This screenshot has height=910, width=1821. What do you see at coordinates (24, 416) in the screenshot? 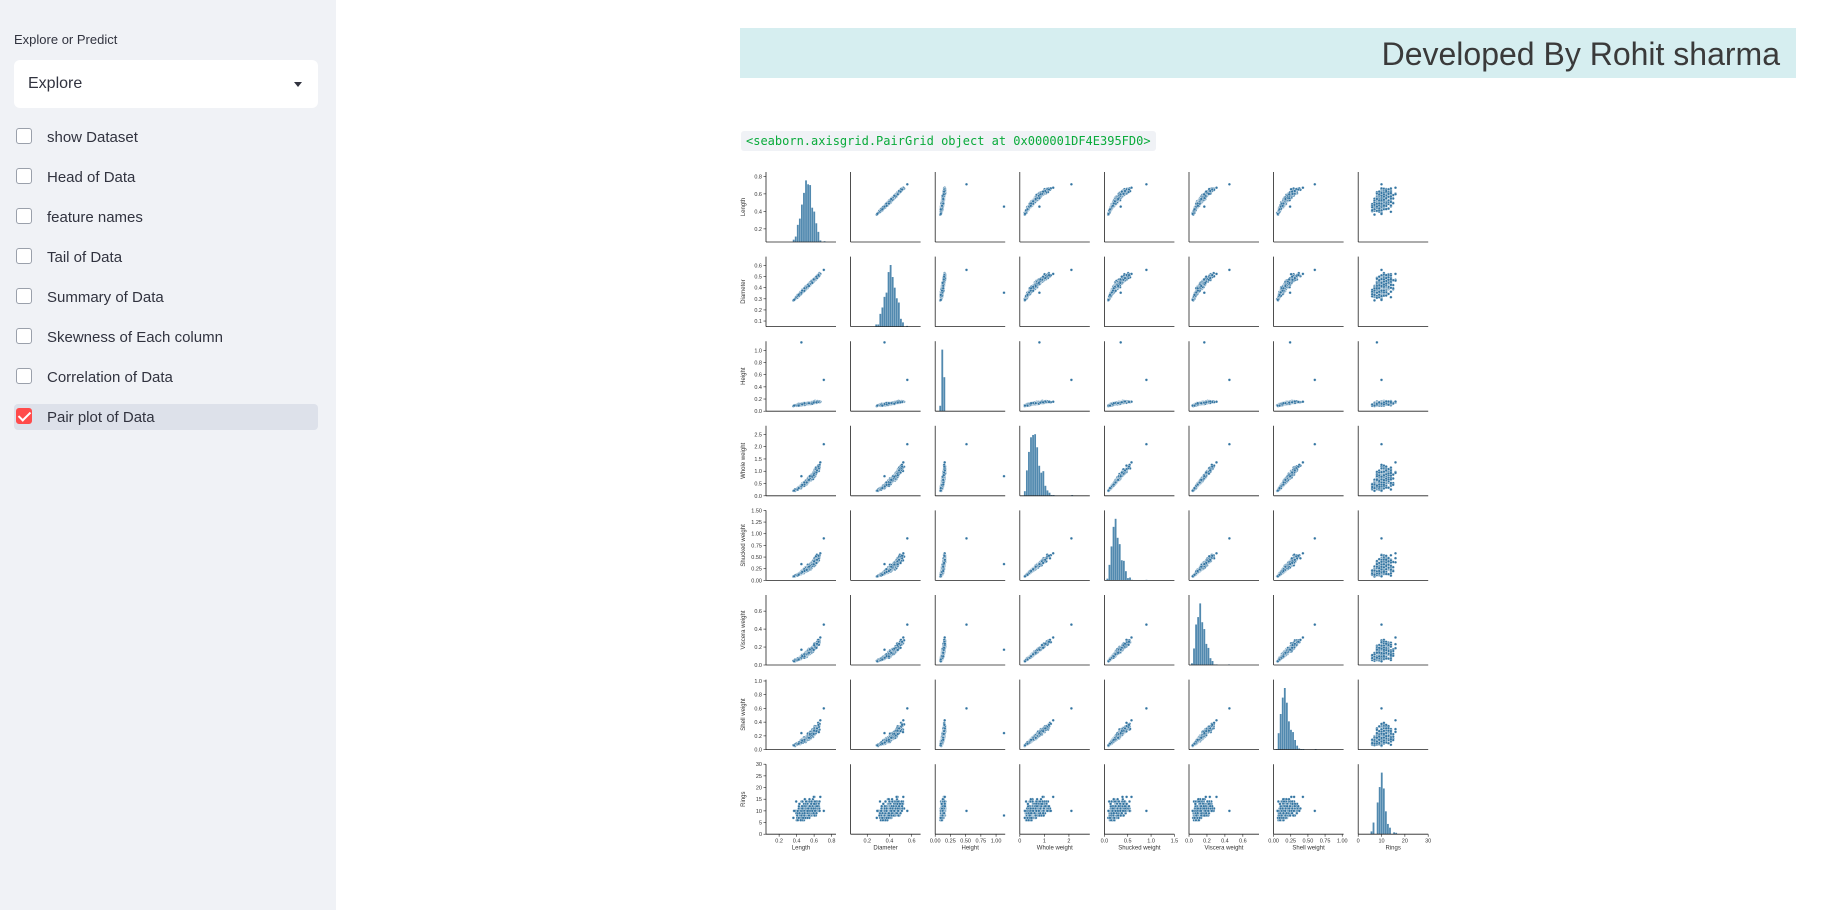
I see `checkbox-checked-icon` at bounding box center [24, 416].